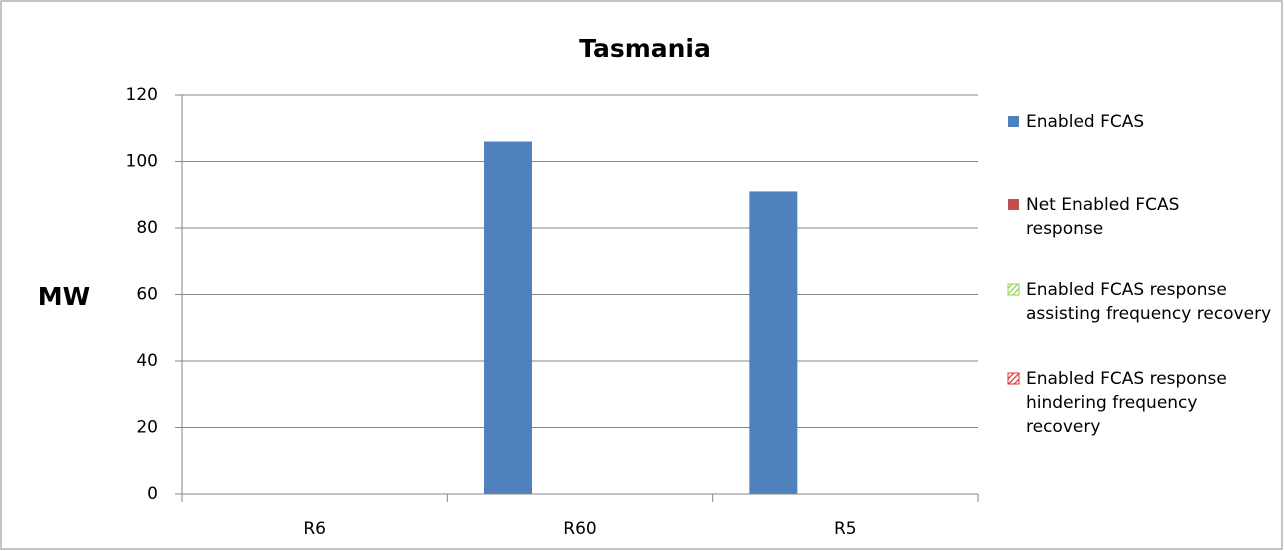  I want to click on legend-label: Enabled FCAS, so click(1085, 122).